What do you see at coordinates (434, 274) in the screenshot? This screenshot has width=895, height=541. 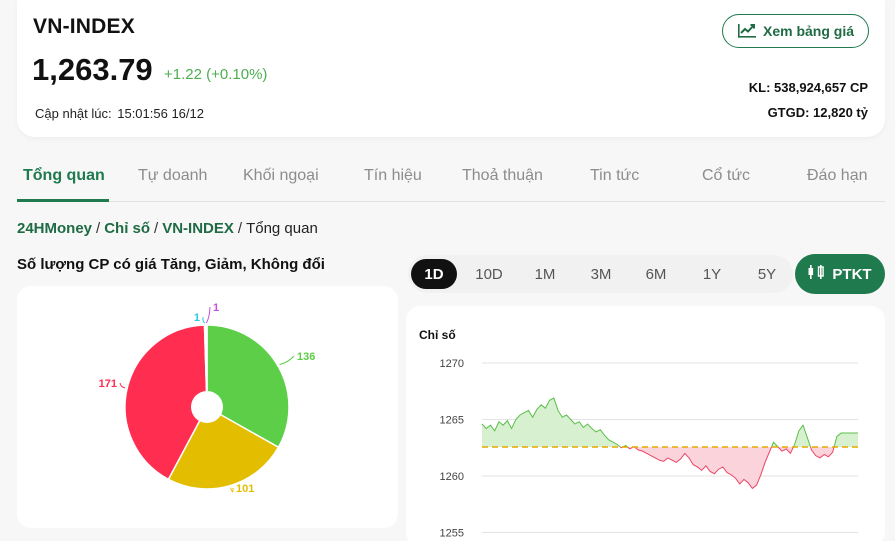 I see `range-1d: 1D` at bounding box center [434, 274].